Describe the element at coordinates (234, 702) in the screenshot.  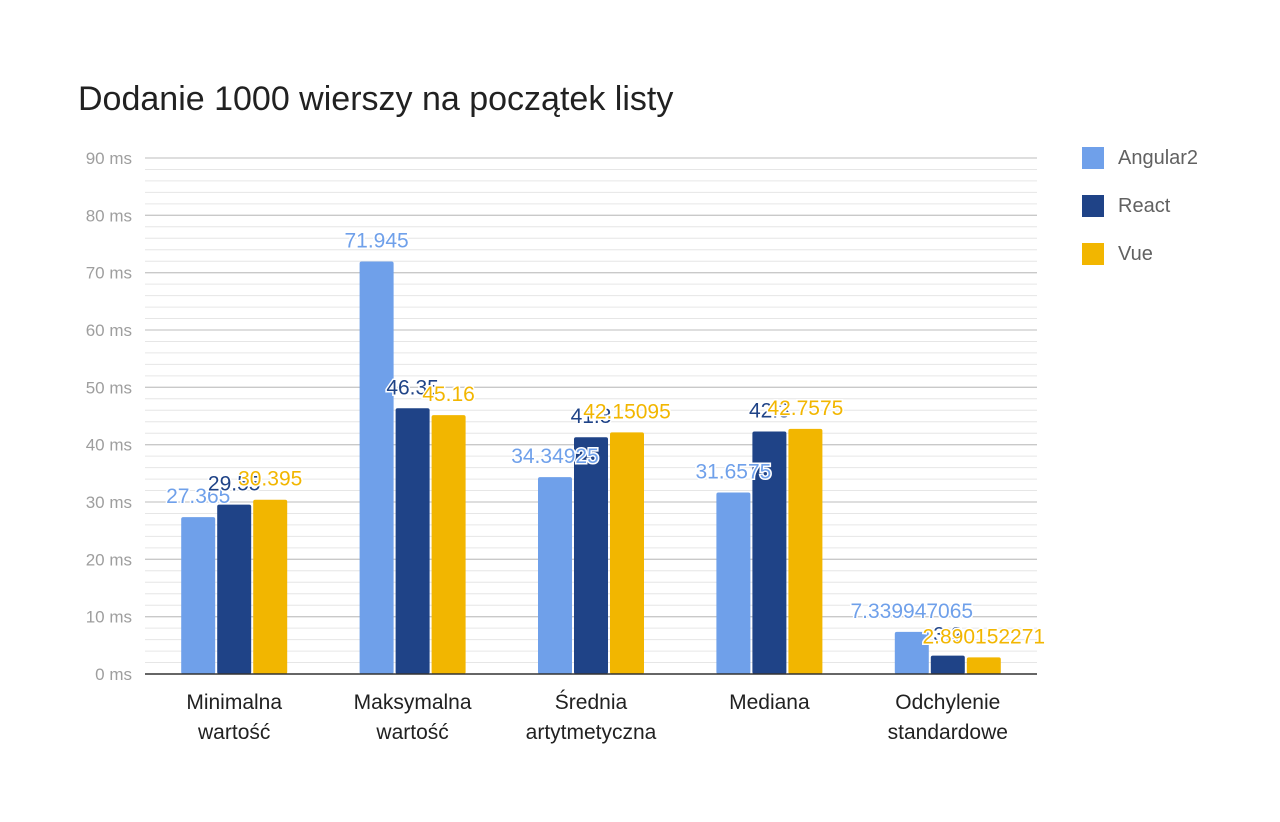
I see `x-tick-label: Minimalna` at that location.